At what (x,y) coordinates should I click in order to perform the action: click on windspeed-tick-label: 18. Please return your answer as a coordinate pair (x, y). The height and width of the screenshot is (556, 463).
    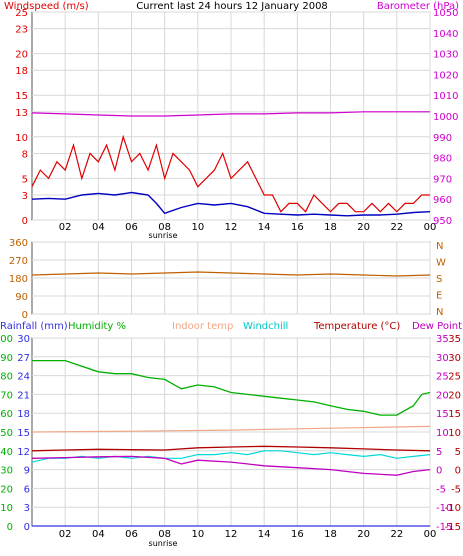
    Looking at the image, I should click on (21, 71).